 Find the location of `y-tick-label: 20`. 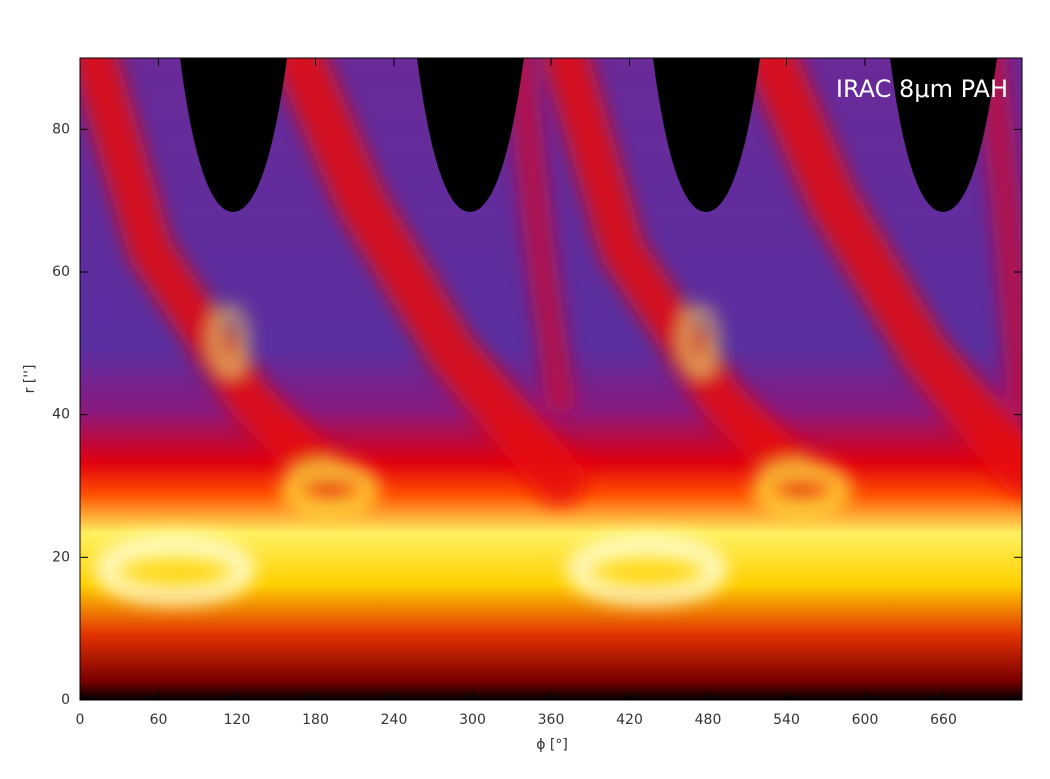

y-tick-label: 20 is located at coordinates (61, 557).